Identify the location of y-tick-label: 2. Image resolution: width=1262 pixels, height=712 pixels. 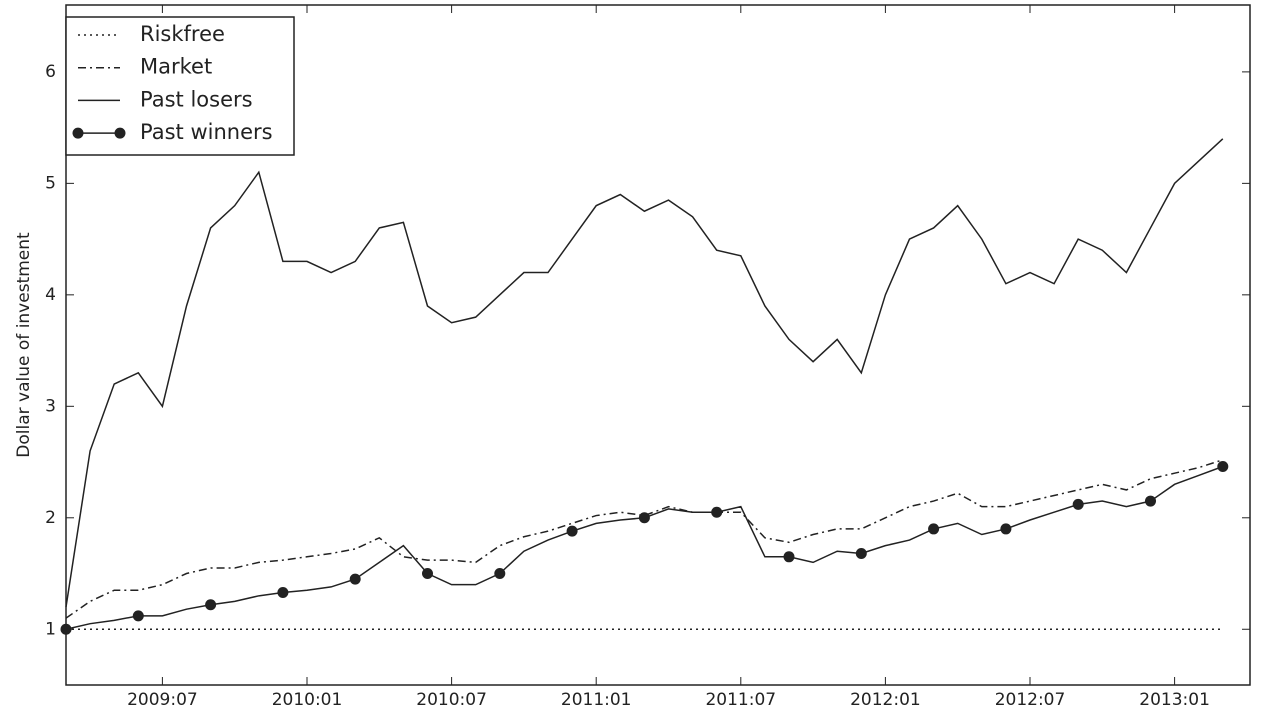
(50, 518).